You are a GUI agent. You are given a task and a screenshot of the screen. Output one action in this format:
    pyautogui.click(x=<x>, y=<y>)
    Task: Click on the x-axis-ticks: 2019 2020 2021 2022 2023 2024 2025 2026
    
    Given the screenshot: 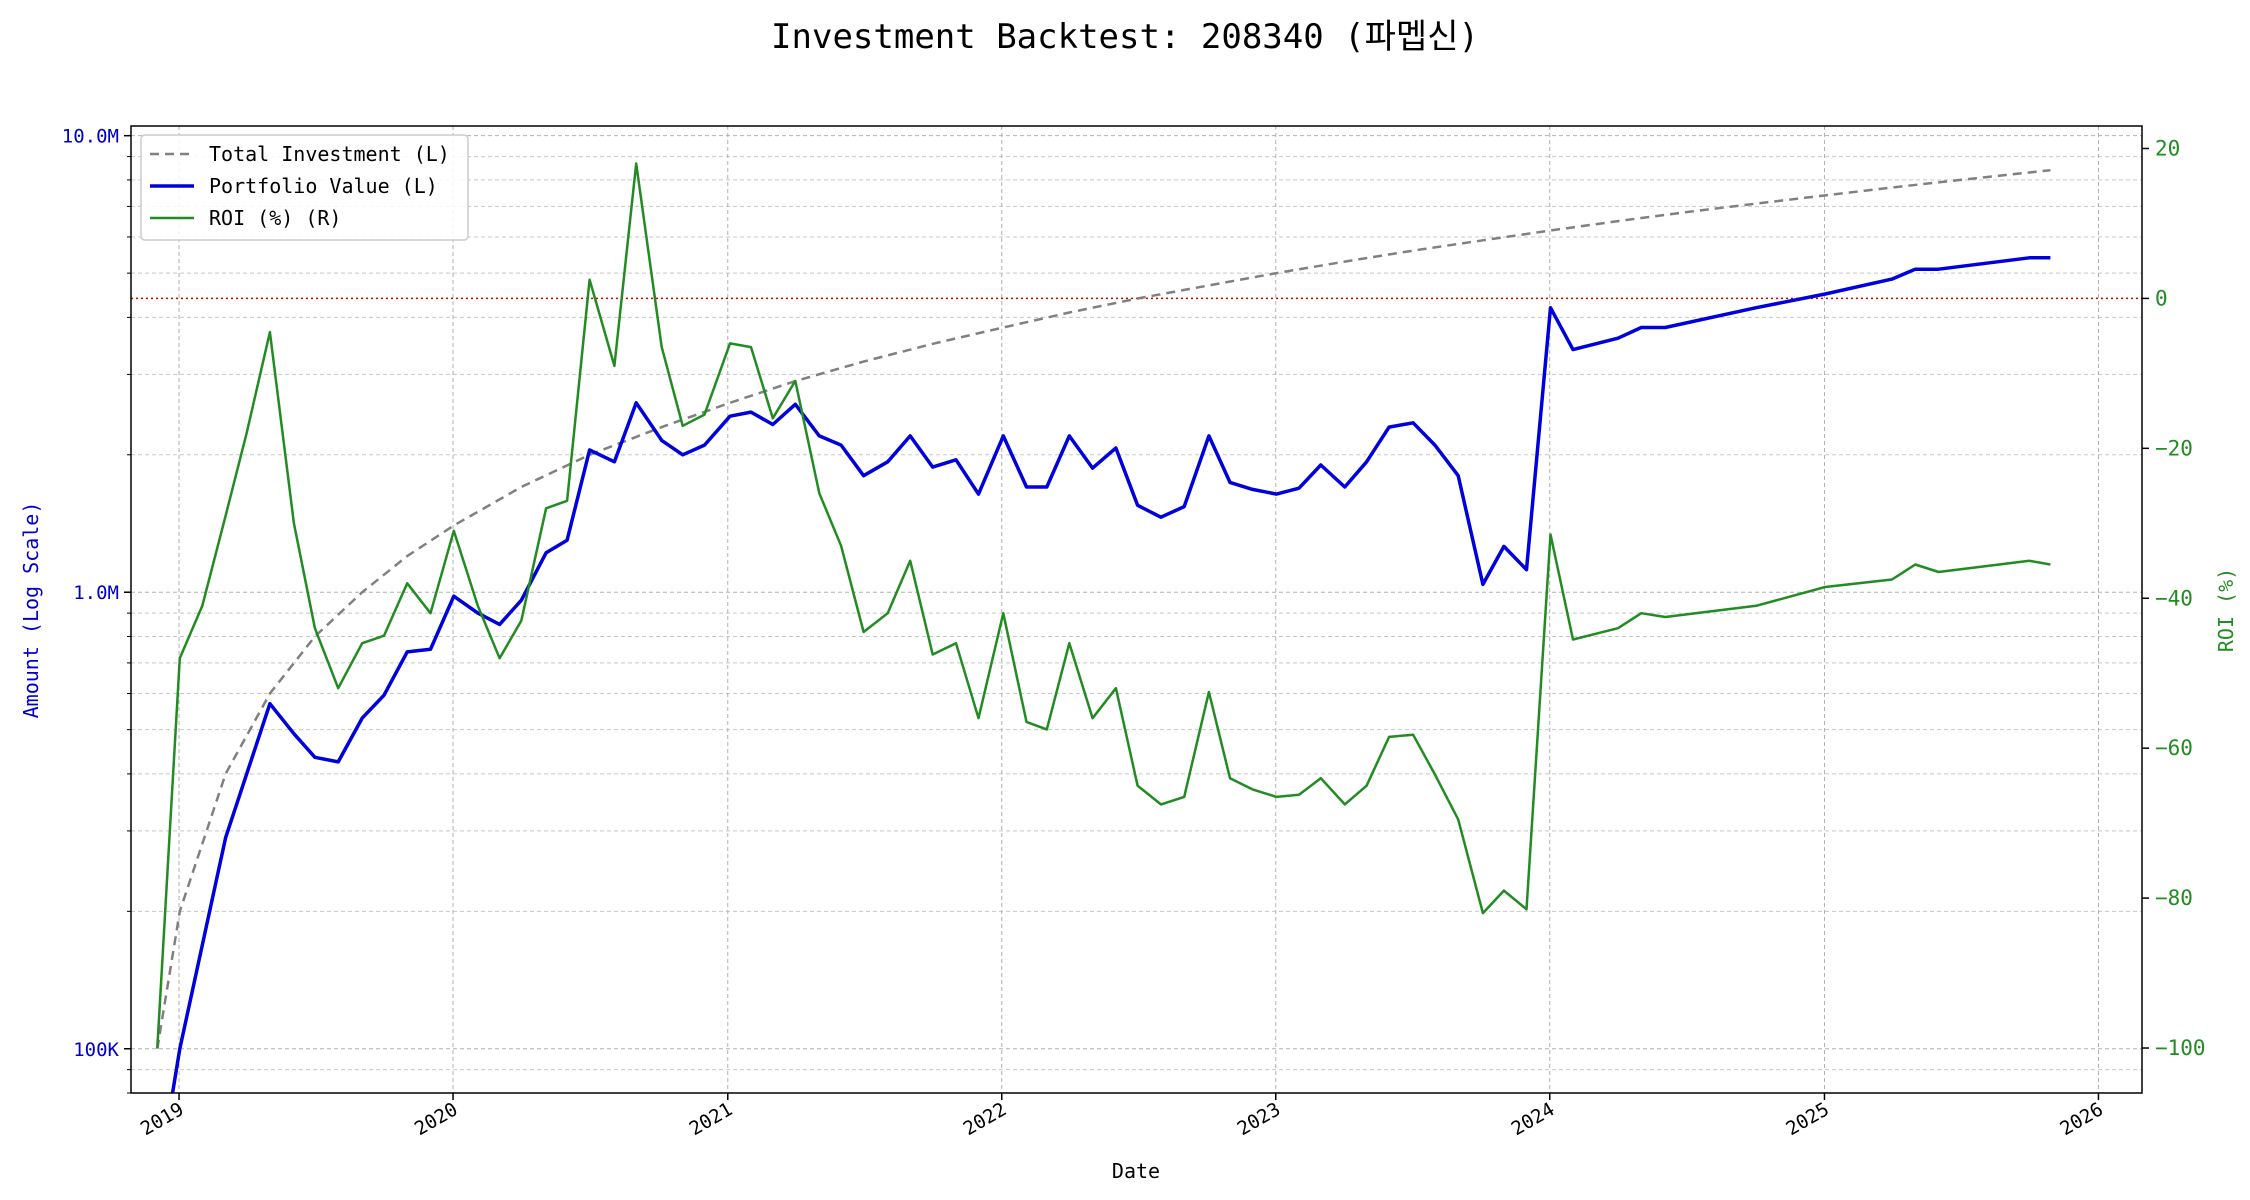 What is the action you would take?
    pyautogui.click(x=1122, y=1116)
    